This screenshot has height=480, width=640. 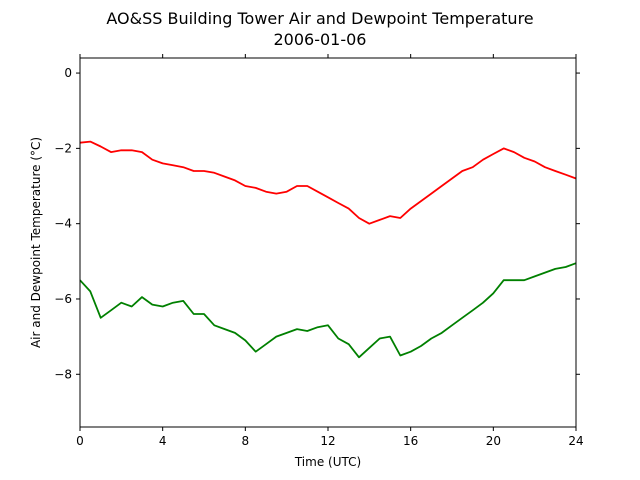 What do you see at coordinates (327, 441) in the screenshot?
I see `x-tick-label: 12` at bounding box center [327, 441].